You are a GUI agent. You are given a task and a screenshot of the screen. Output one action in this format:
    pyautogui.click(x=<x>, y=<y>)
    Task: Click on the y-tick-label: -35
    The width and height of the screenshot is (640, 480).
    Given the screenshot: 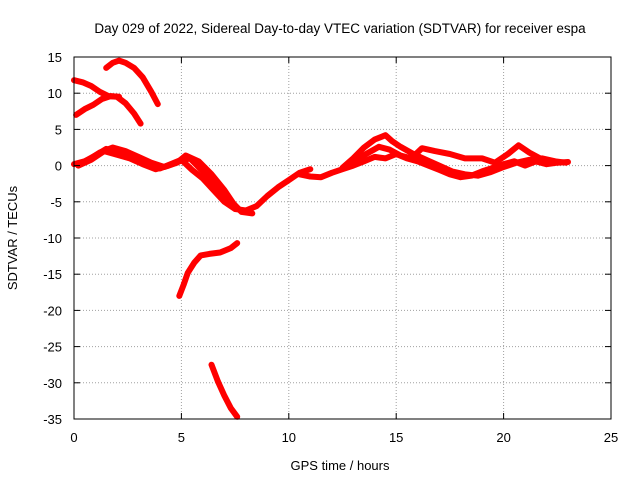 What is the action you would take?
    pyautogui.click(x=52, y=419)
    